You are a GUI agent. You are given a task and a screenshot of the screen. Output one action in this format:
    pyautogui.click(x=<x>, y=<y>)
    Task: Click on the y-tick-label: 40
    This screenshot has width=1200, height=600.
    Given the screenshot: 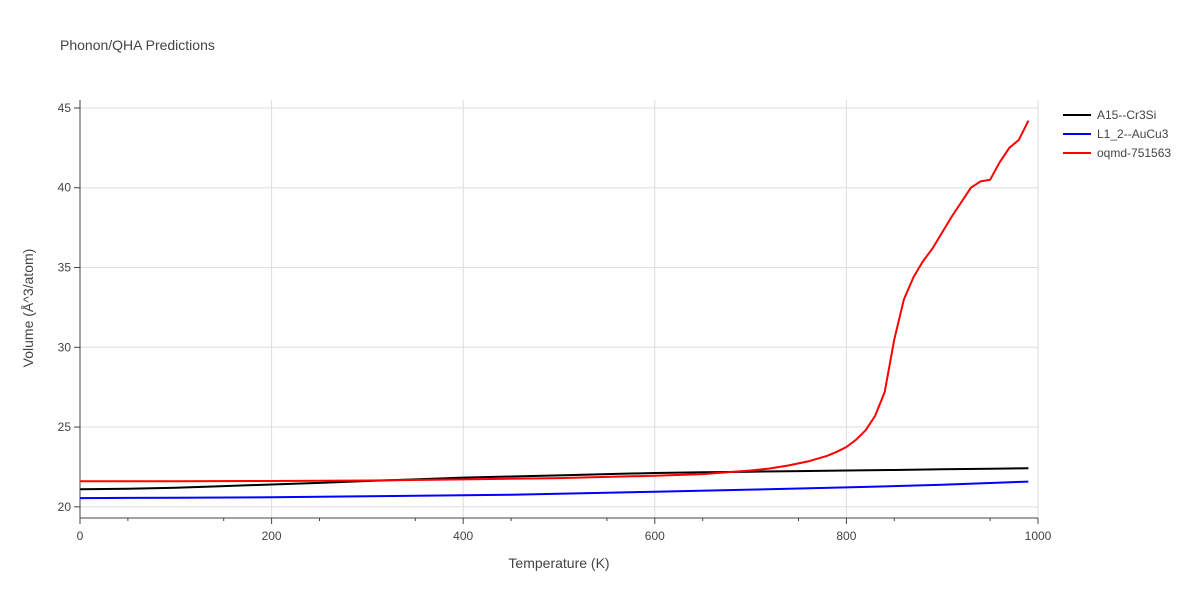 What is the action you would take?
    pyautogui.click(x=65, y=188)
    